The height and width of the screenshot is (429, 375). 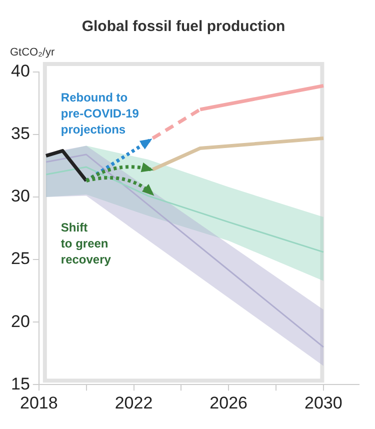 What do you see at coordinates (20, 71) in the screenshot?
I see `y-tick-label: 40` at bounding box center [20, 71].